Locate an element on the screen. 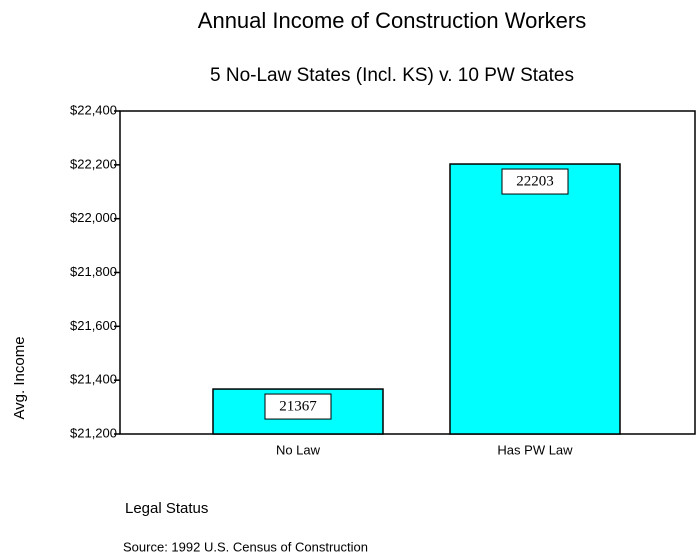 The width and height of the screenshot is (696, 556). x-axis-label: Legal Status is located at coordinates (166, 508).